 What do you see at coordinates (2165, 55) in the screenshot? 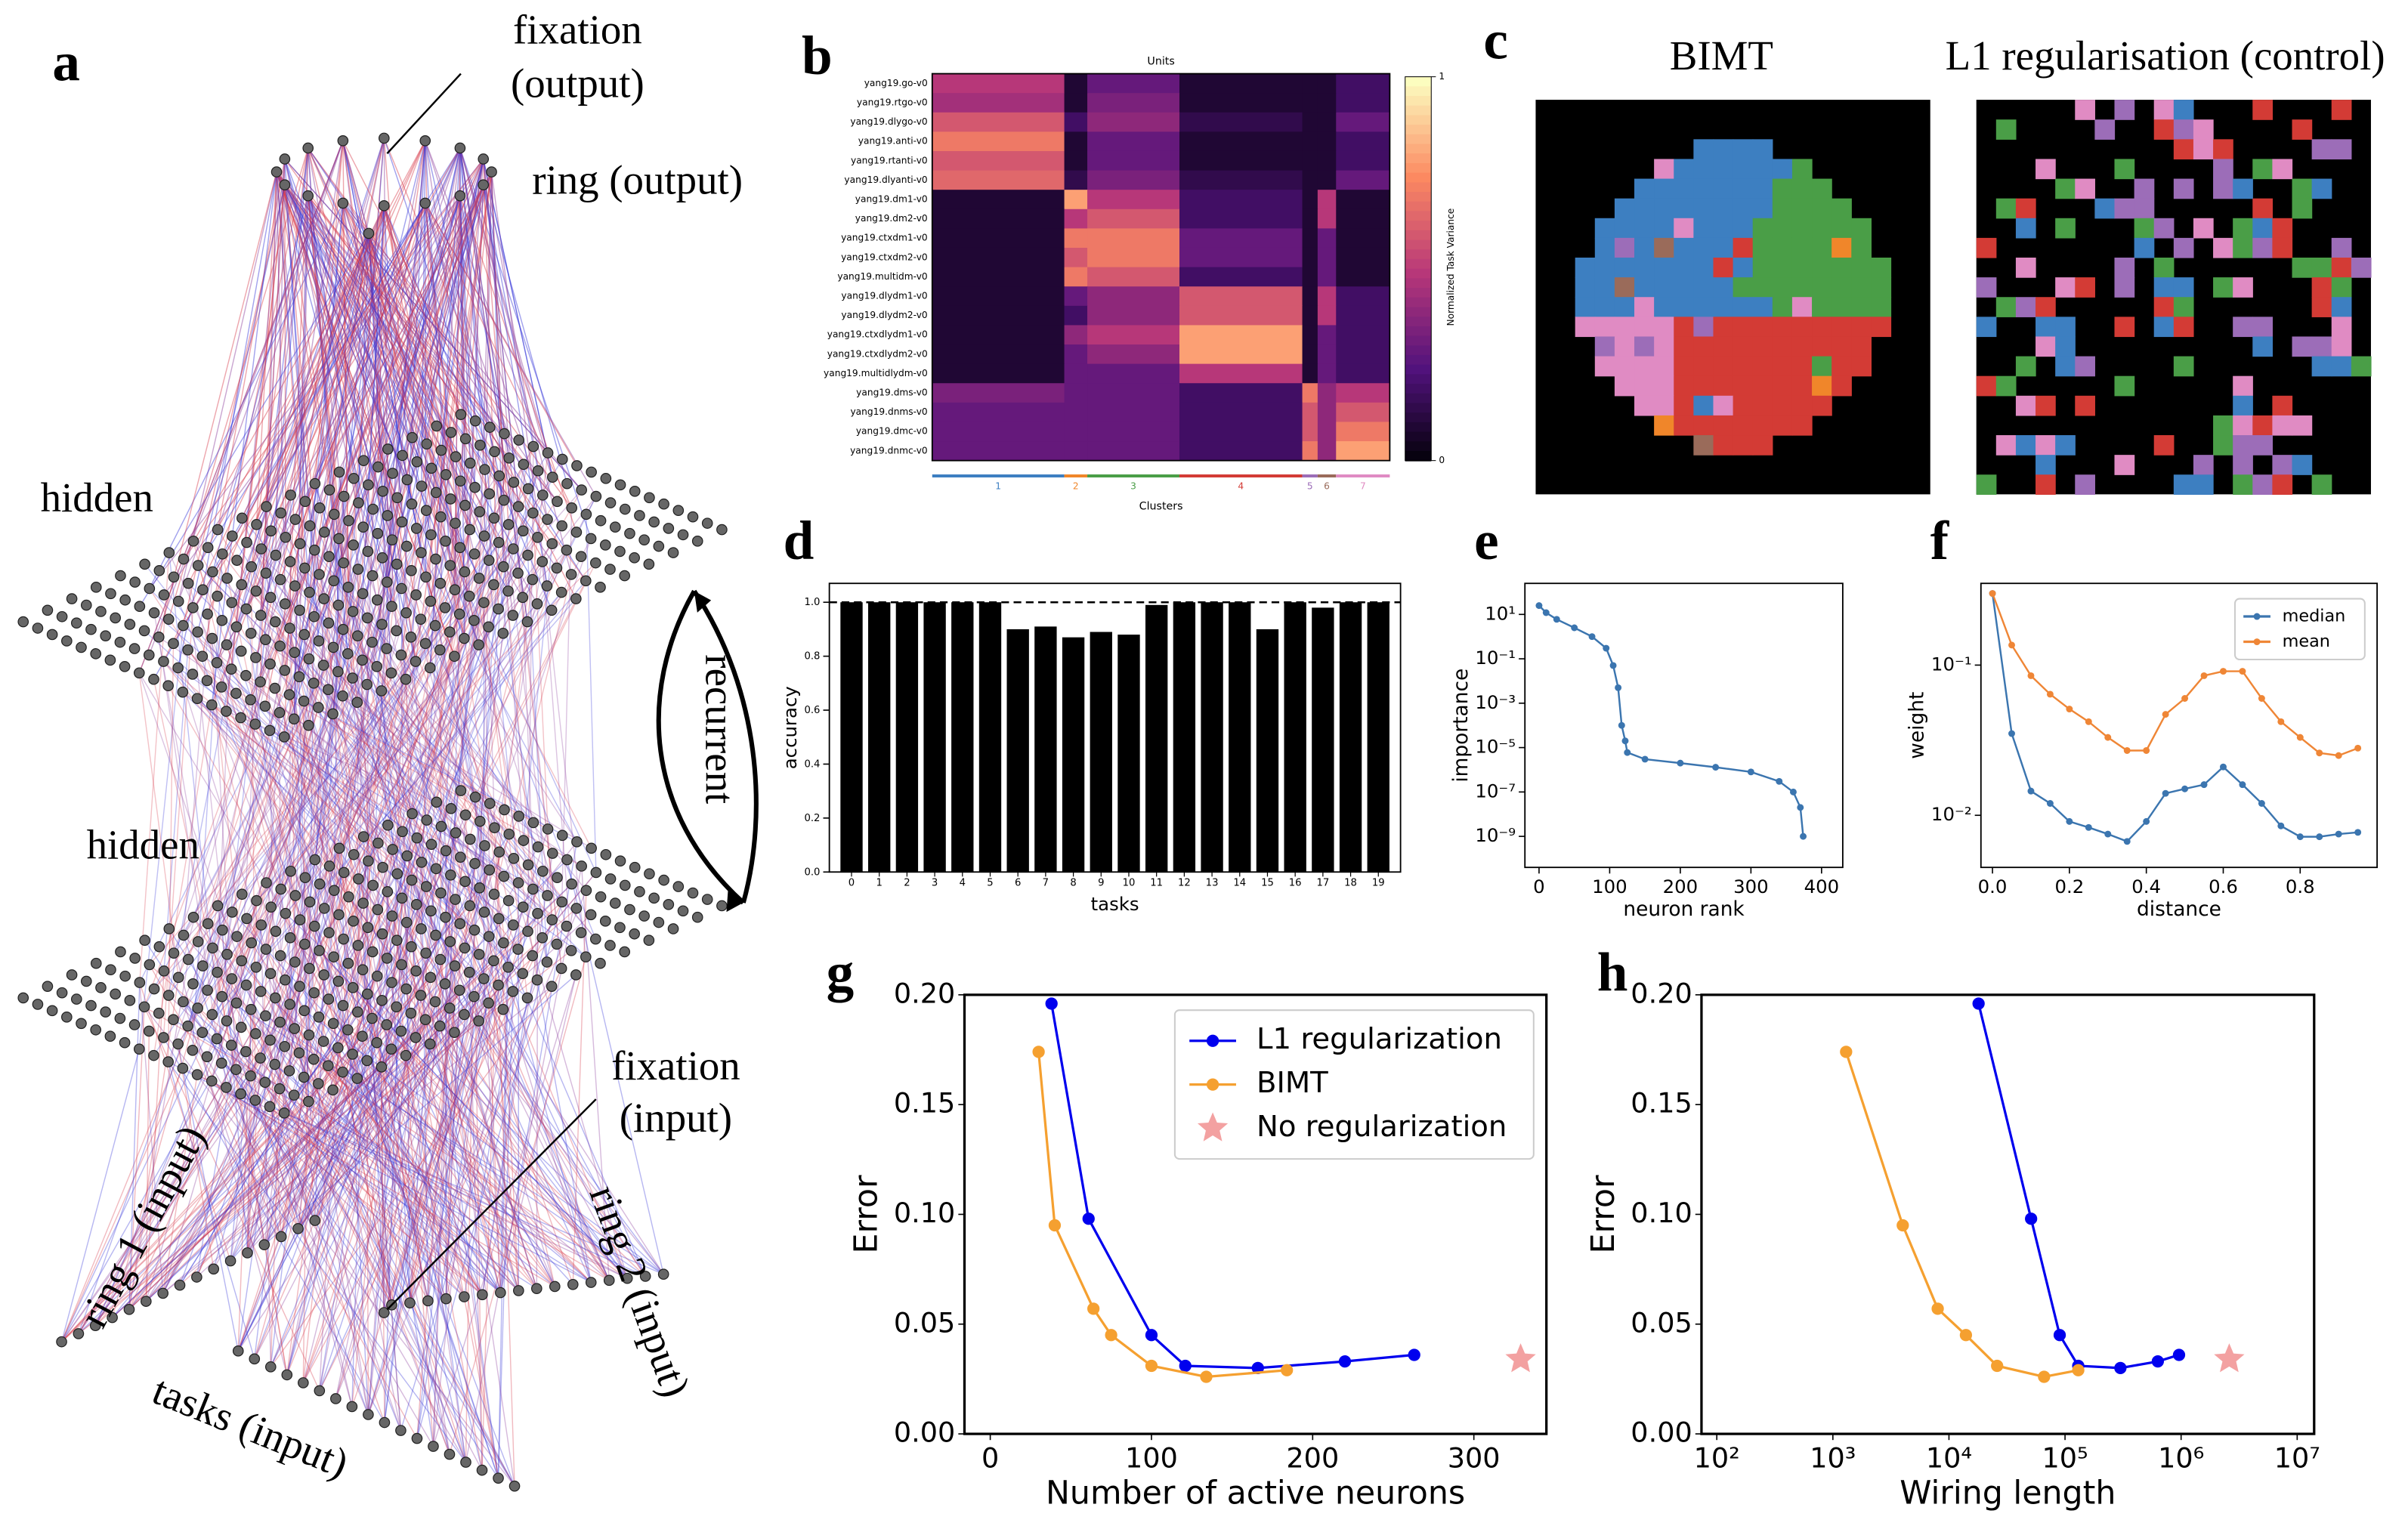
I see `image-title: L1 regularisation (control)` at bounding box center [2165, 55].